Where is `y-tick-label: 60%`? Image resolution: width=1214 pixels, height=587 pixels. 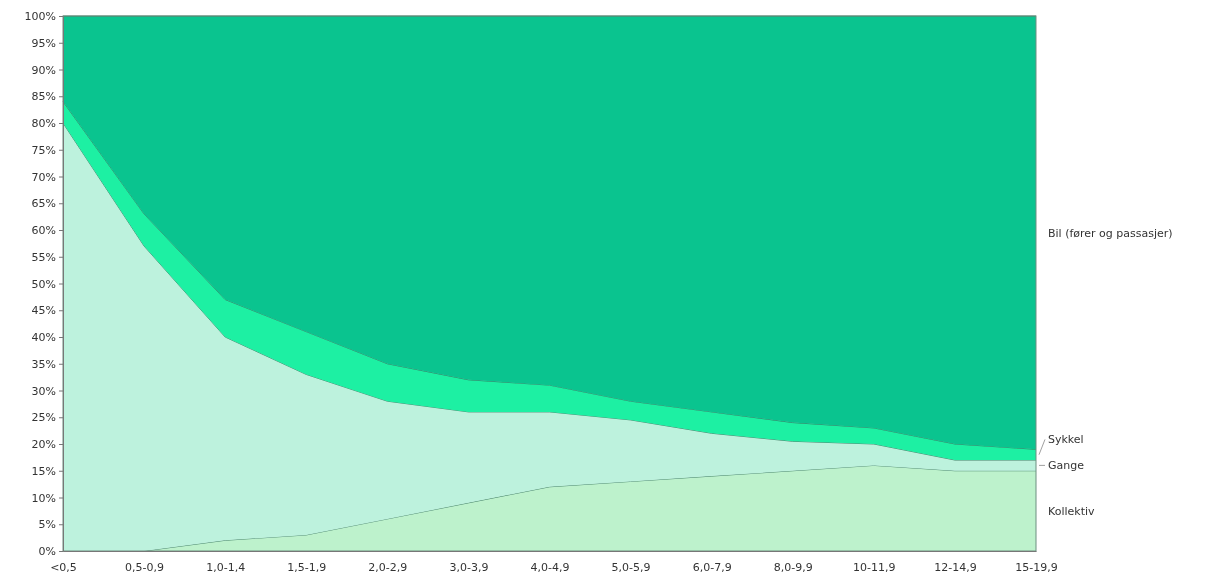
y-tick-label: 60% is located at coordinates (43, 231).